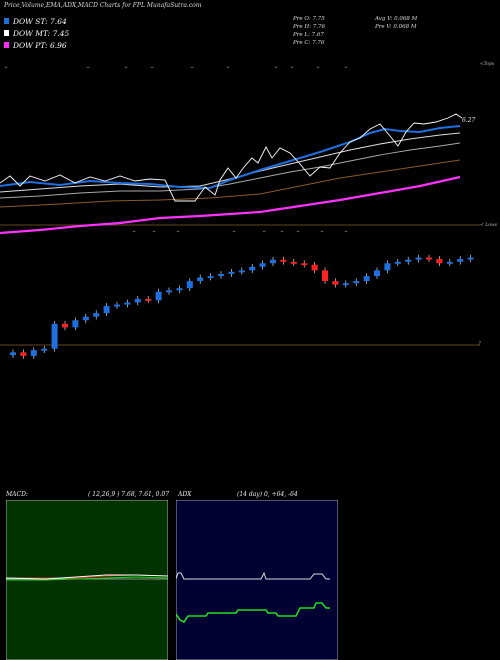  I want to click on ema-short-line, so click(230, 157).